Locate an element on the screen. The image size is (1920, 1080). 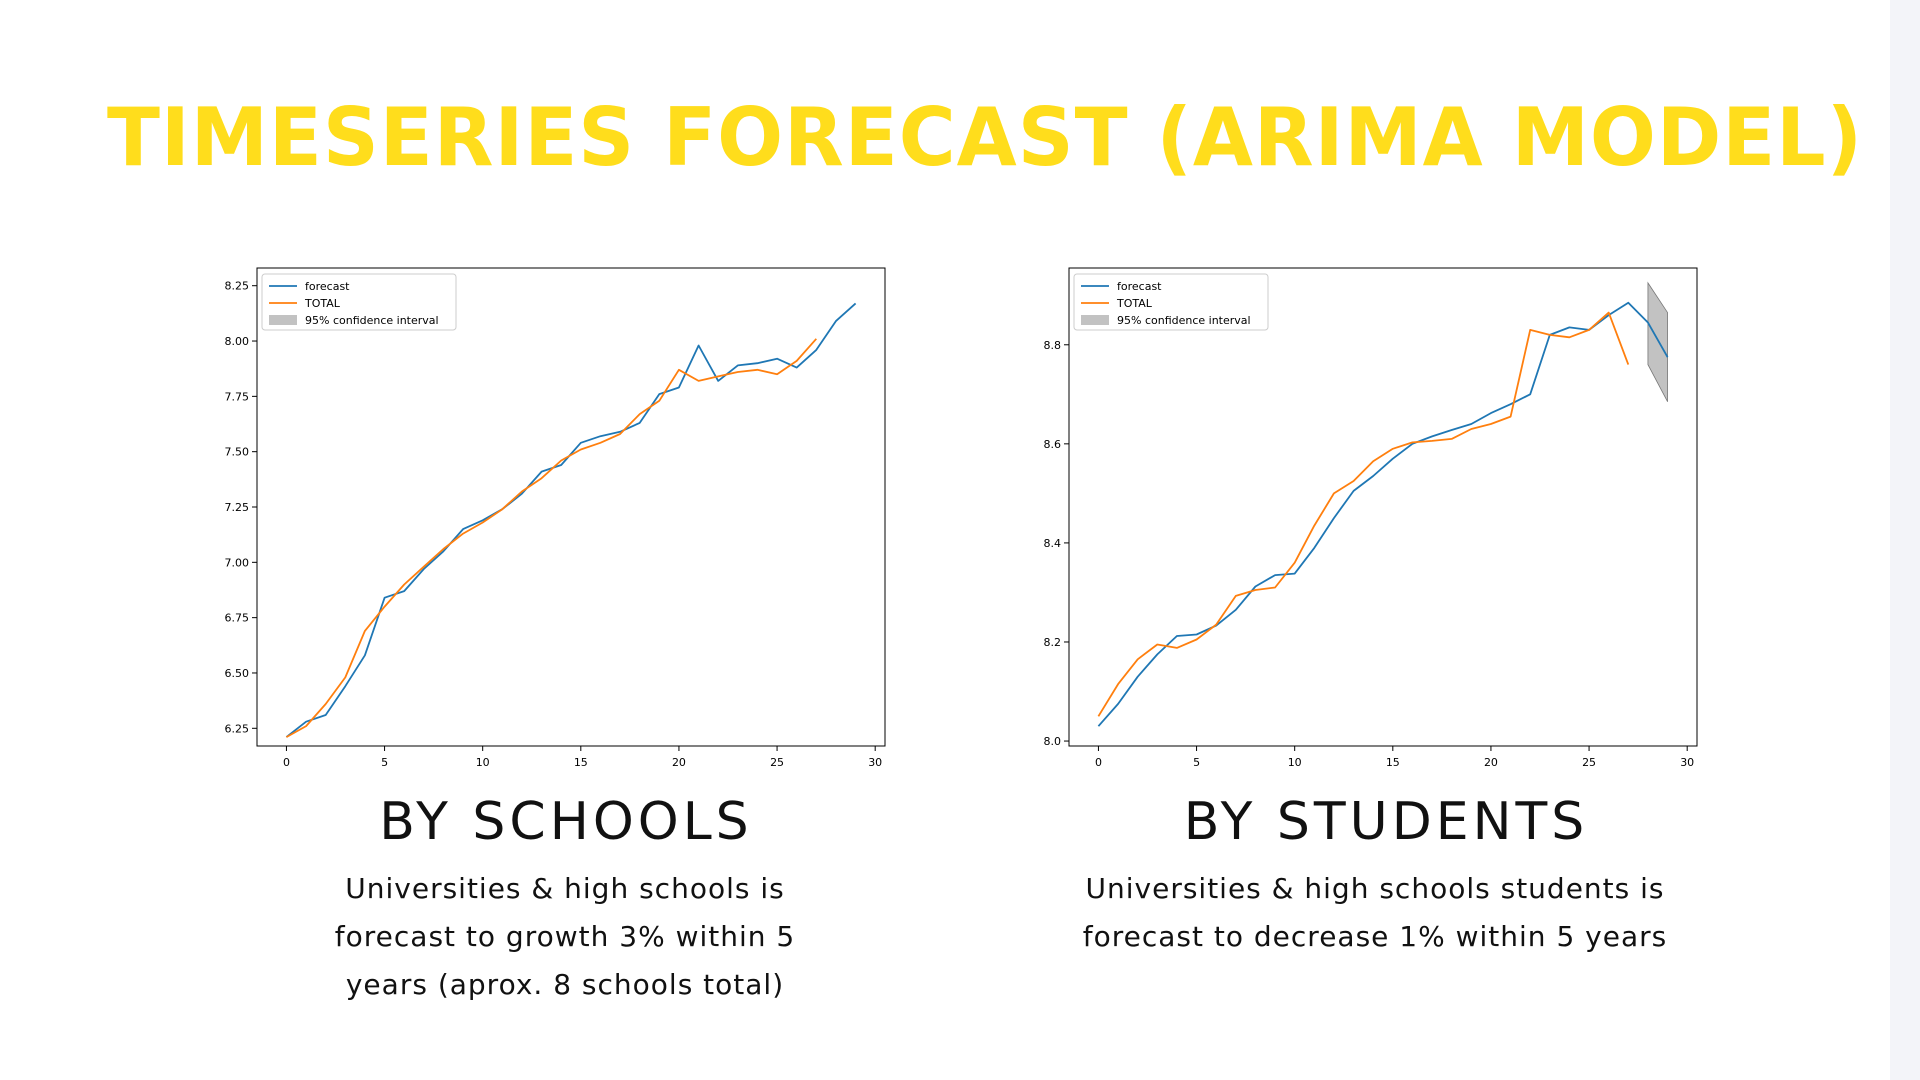
section-heading-students: BY STUDENTS is located at coordinates (1386, 822).